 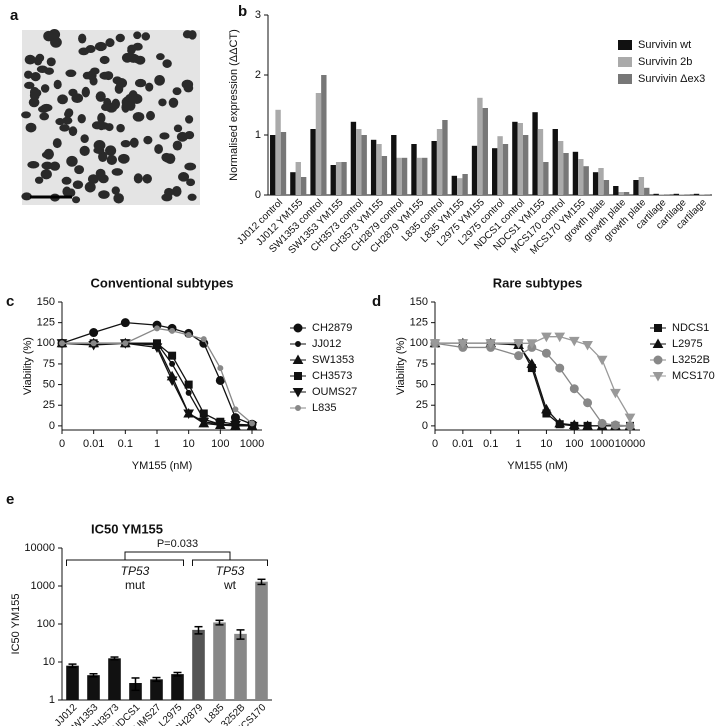 What do you see at coordinates (125, 444) in the screenshot?
I see `x-tick-label: 0.1` at bounding box center [125, 444].